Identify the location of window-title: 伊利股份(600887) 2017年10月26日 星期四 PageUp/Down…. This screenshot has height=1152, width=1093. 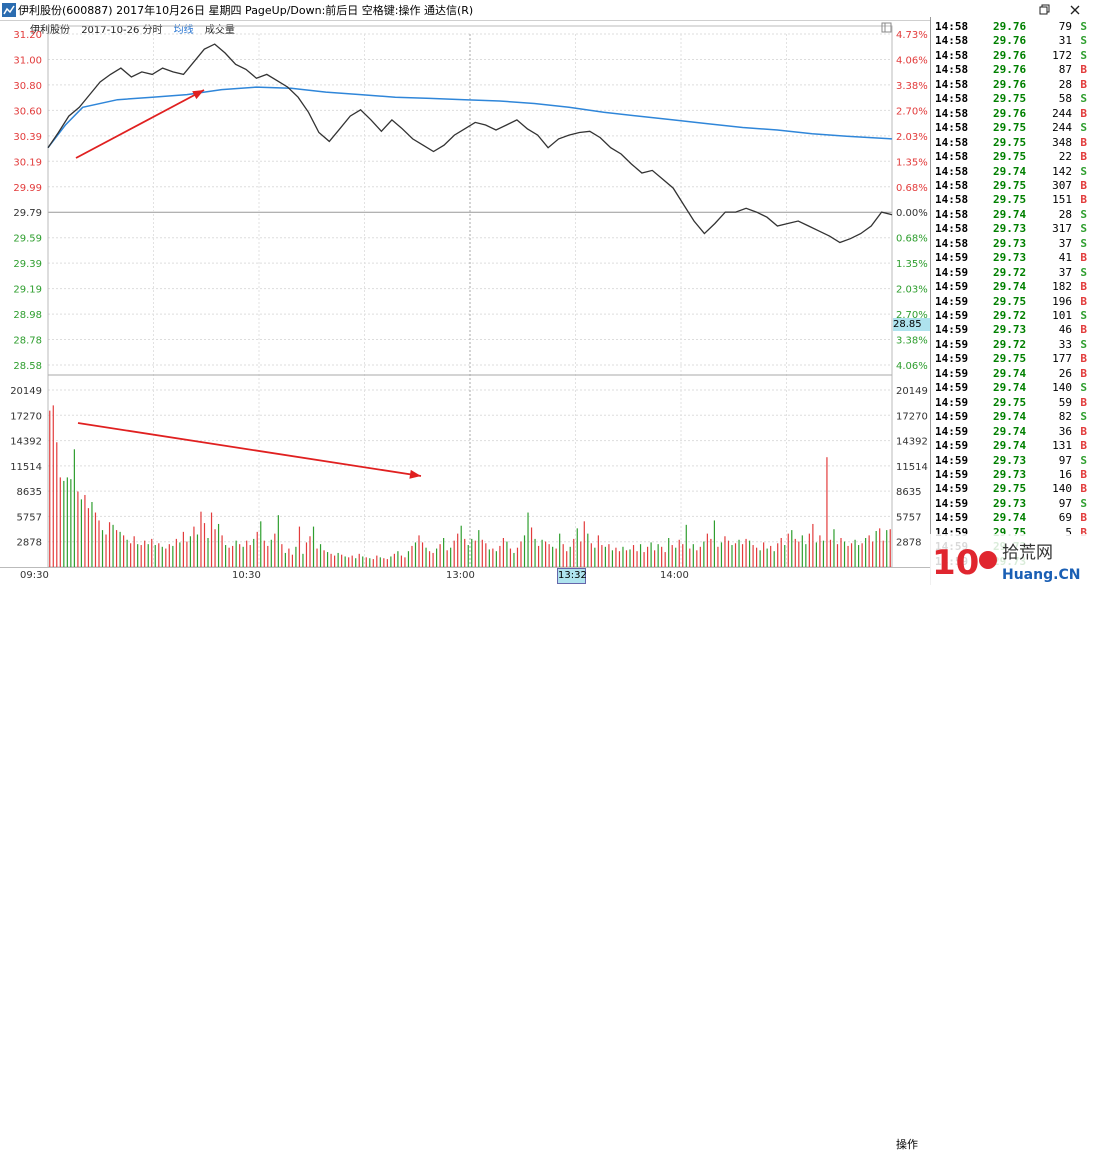
(246, 10).